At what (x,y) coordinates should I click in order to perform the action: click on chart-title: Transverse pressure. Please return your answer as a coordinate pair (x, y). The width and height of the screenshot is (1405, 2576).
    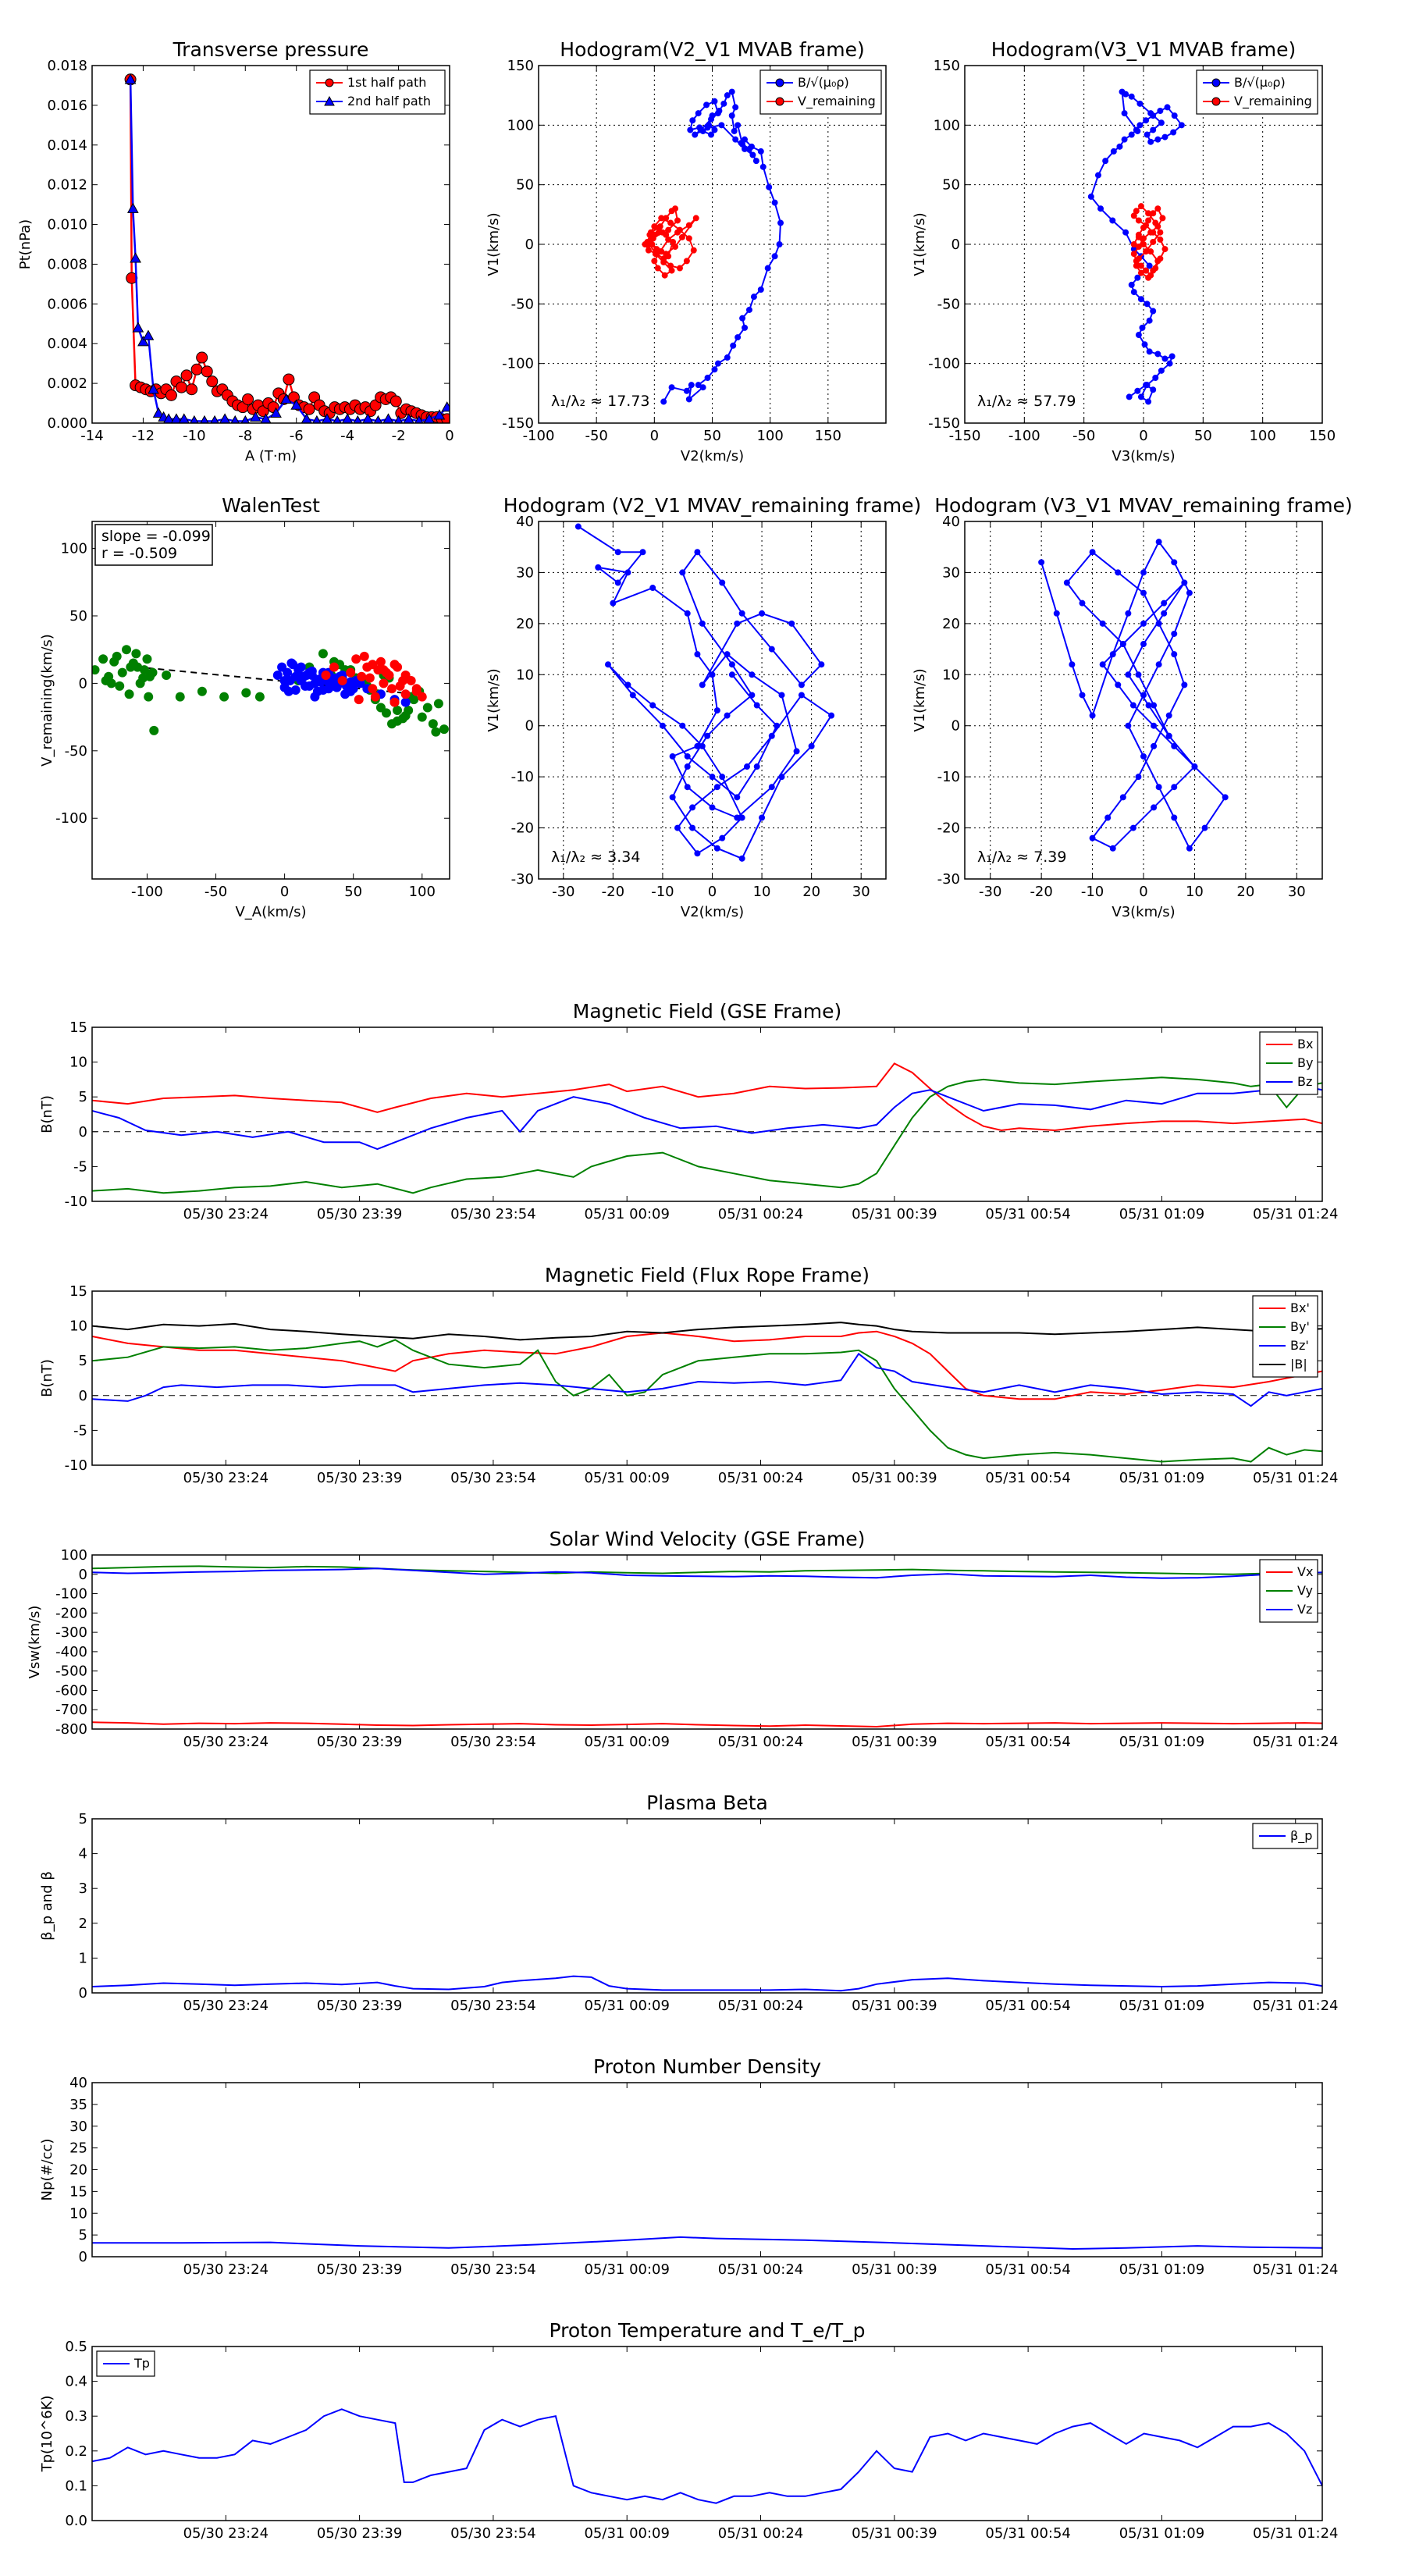
    Looking at the image, I should click on (271, 49).